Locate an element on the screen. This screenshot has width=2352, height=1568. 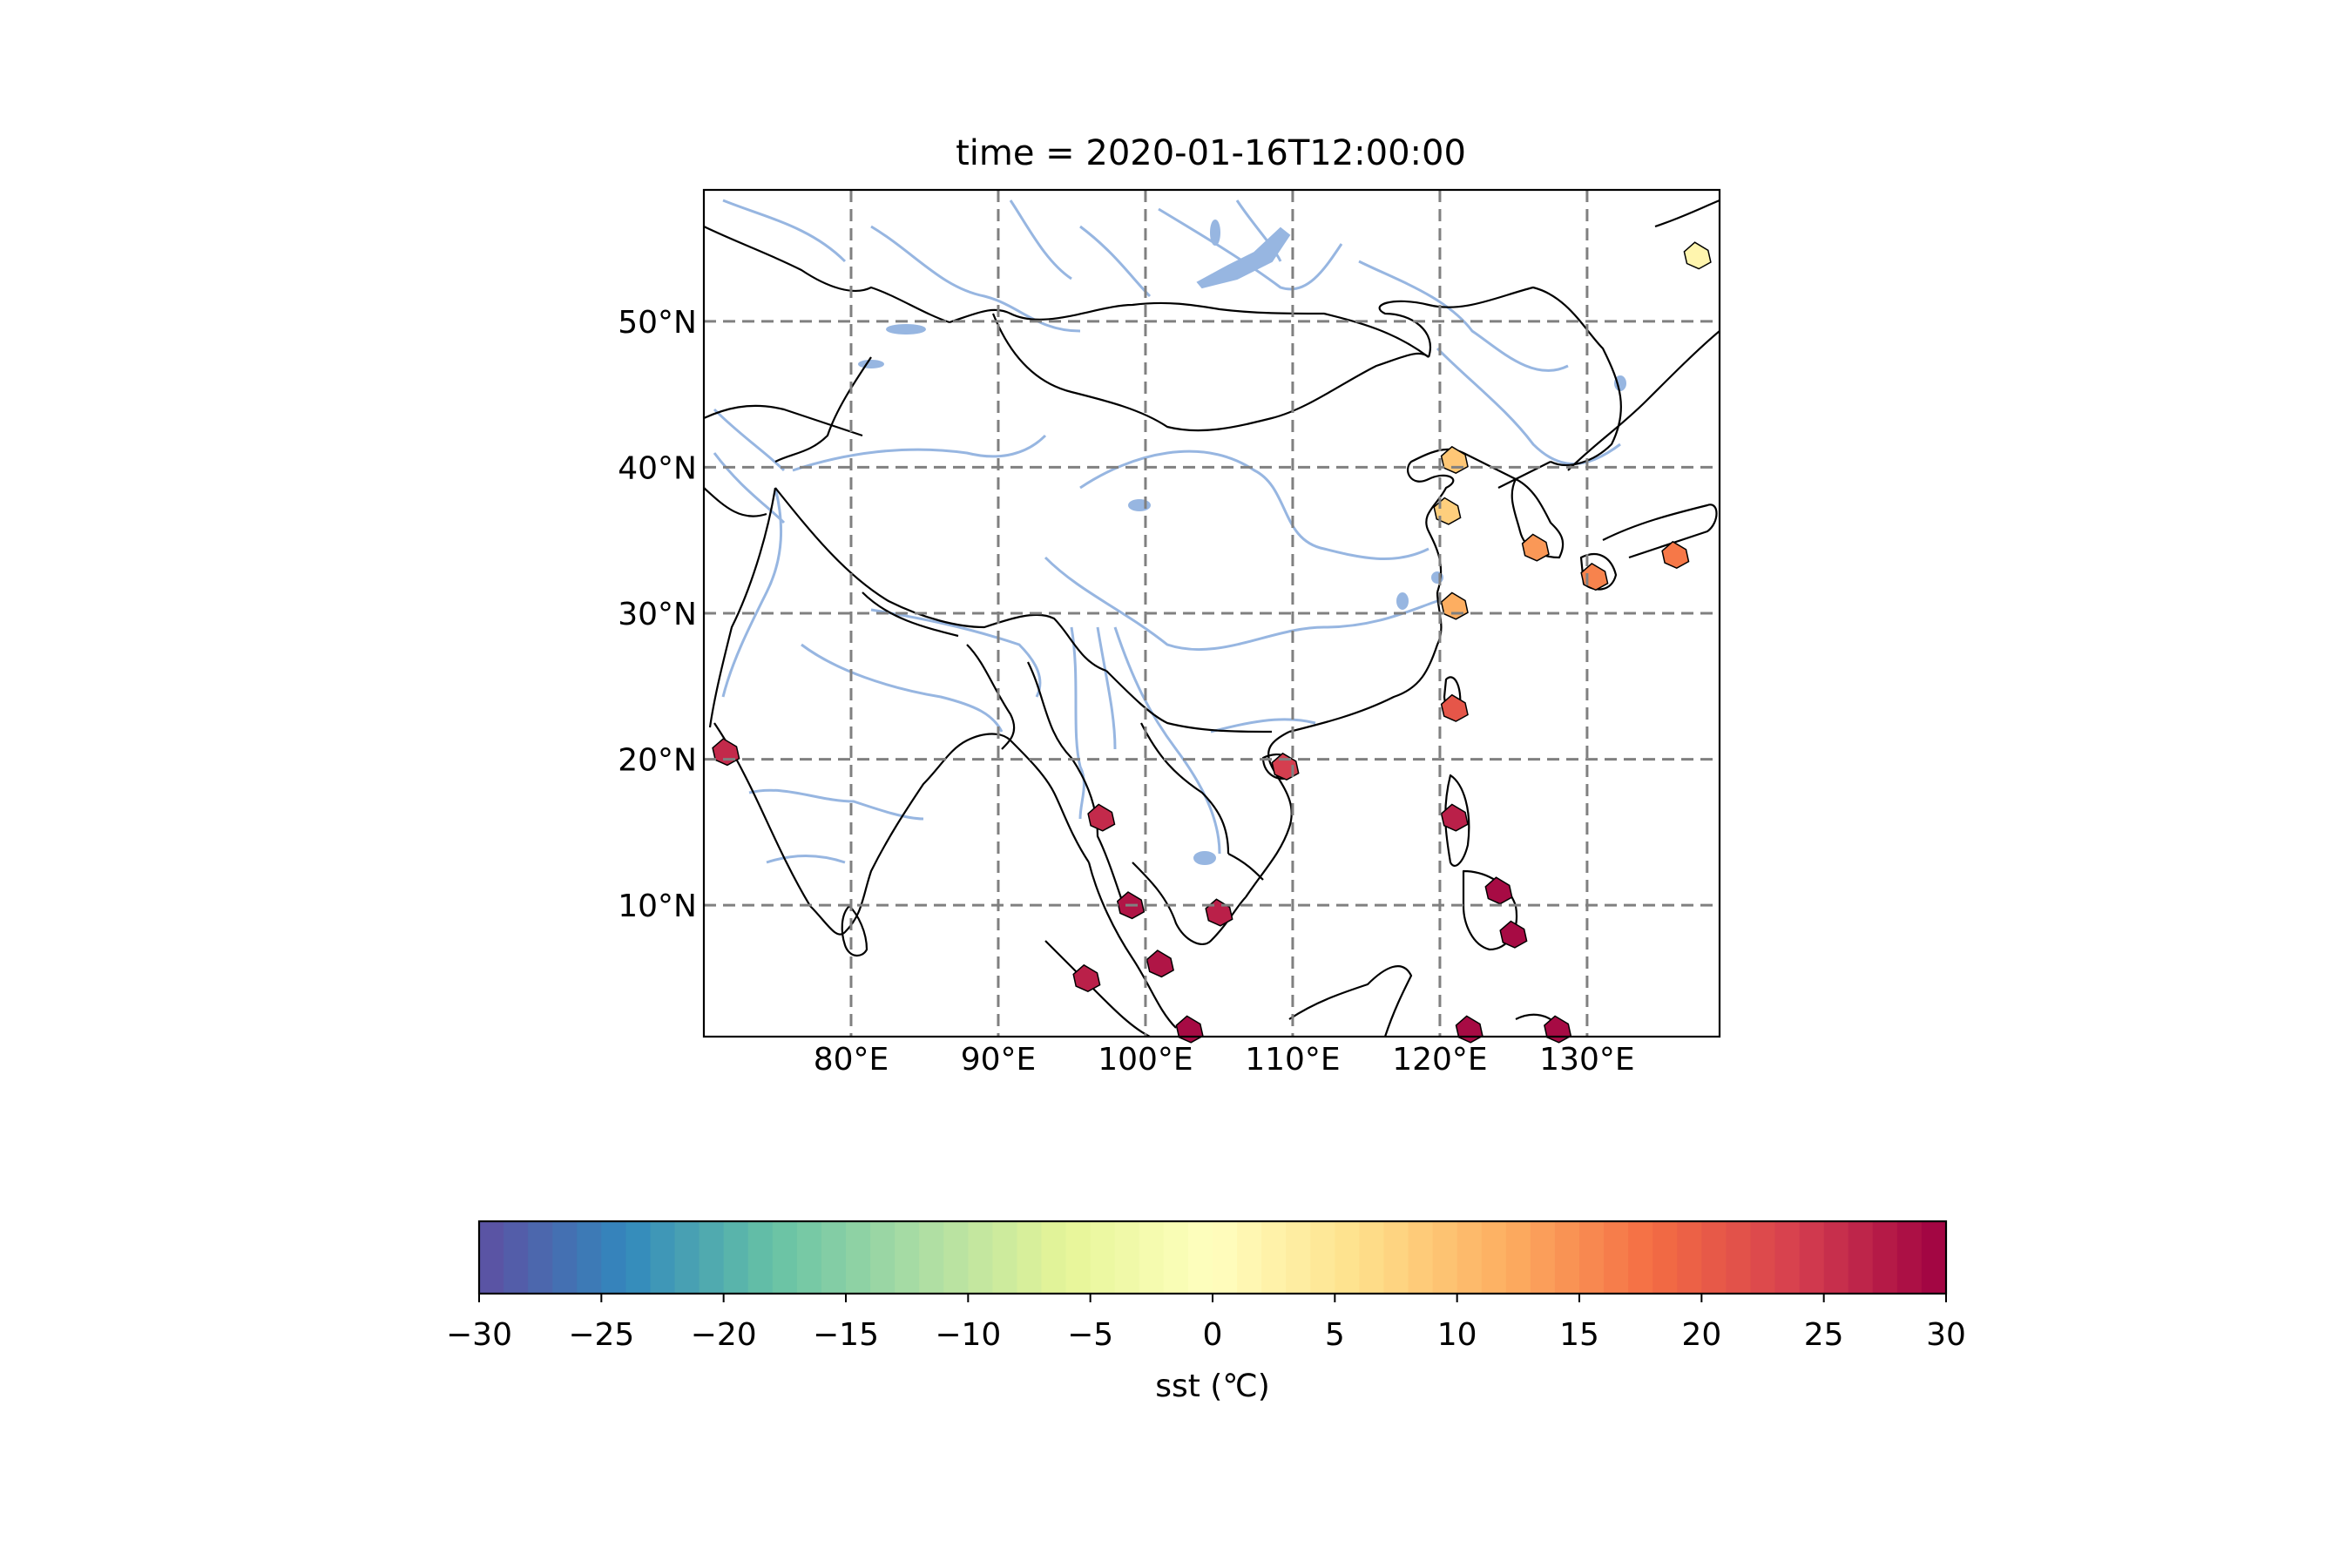
lat-tick-label: 30°N is located at coordinates (657, 614).